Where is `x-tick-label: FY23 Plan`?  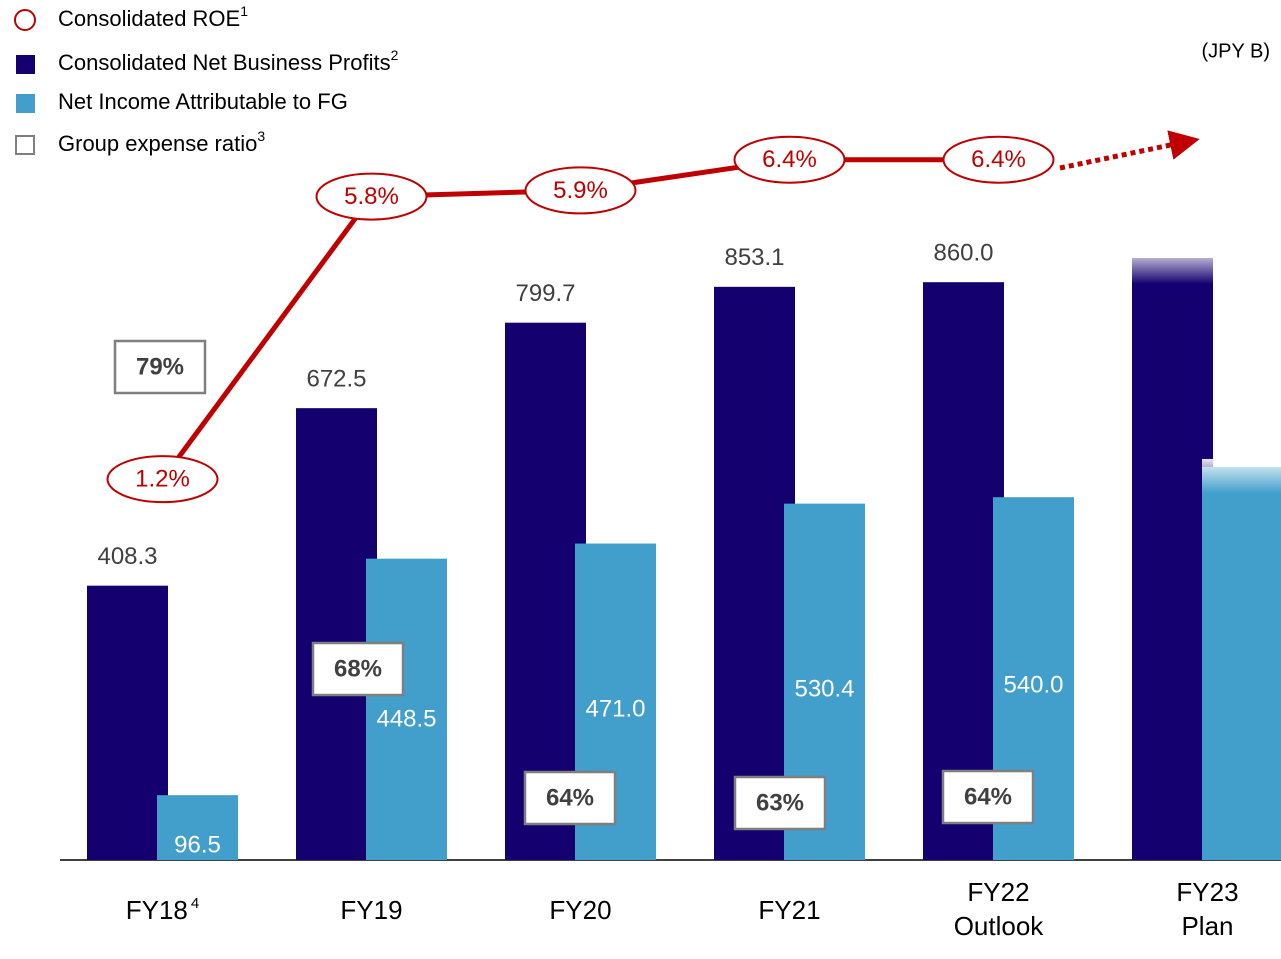
x-tick-label: FY23 Plan is located at coordinates (1208, 909).